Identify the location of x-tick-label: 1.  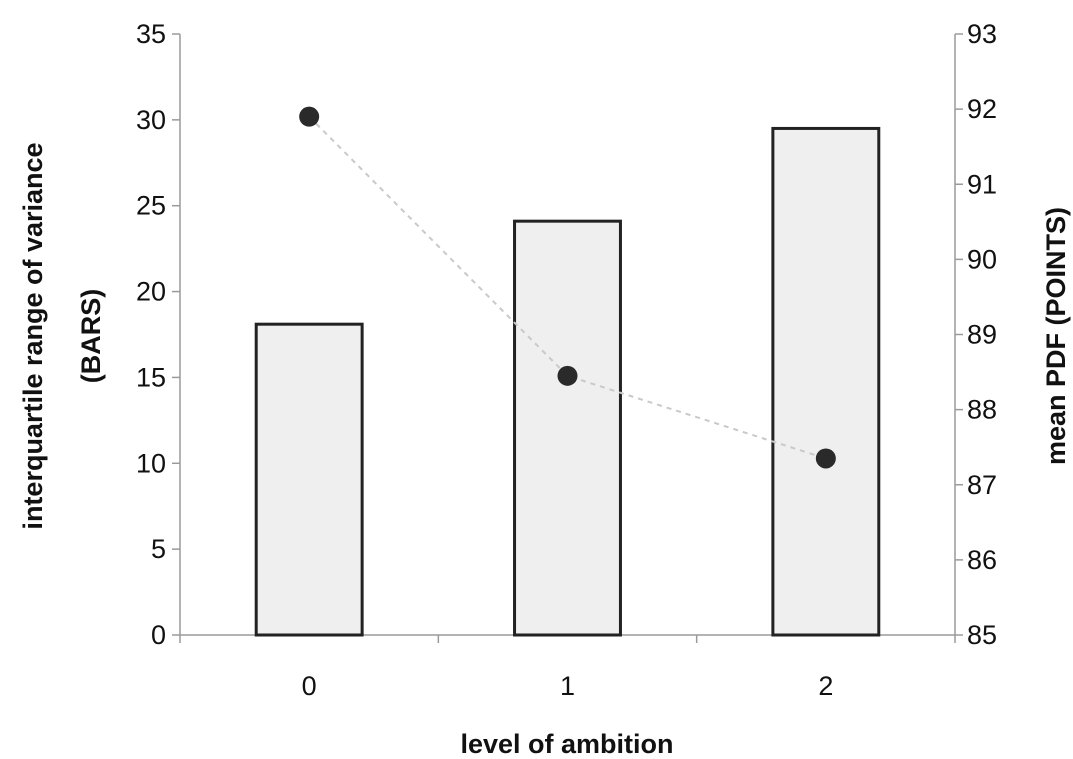
(567, 686).